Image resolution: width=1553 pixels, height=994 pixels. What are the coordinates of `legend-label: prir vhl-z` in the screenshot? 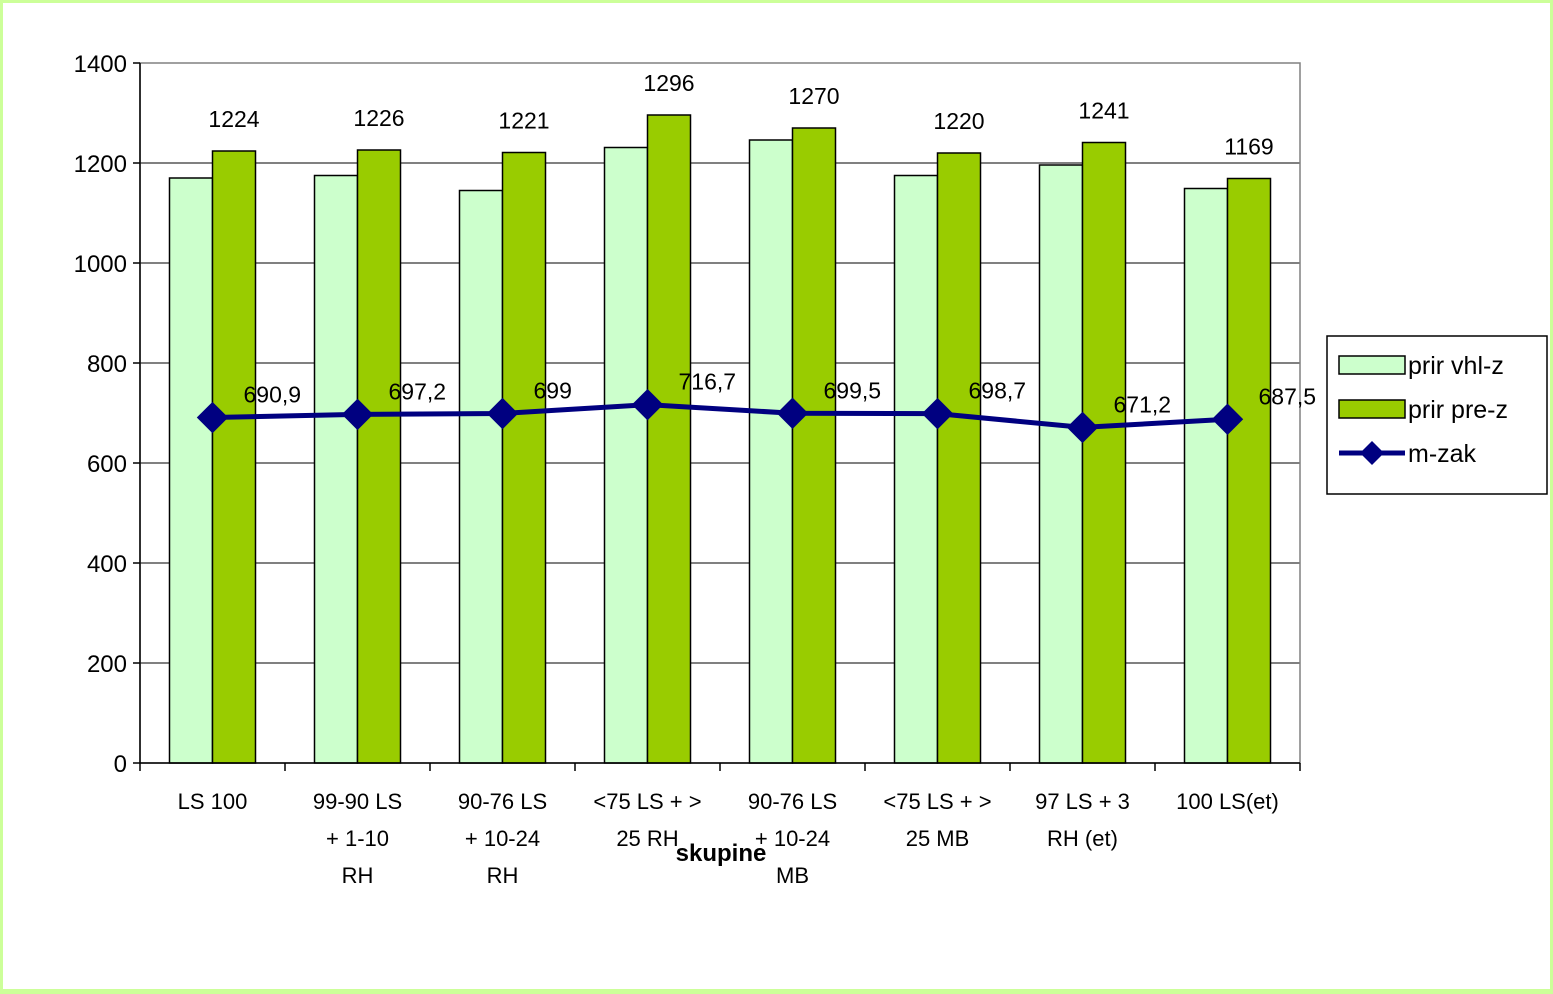 It's located at (1456, 366).